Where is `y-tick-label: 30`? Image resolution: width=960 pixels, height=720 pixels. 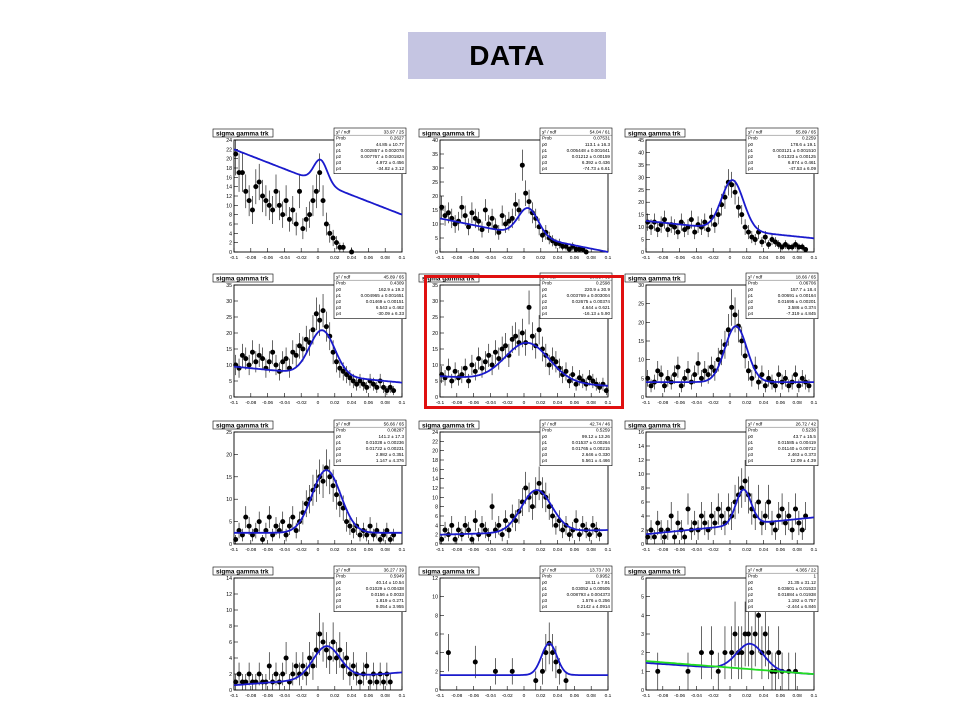 y-tick-label: 30 is located at coordinates (641, 178).